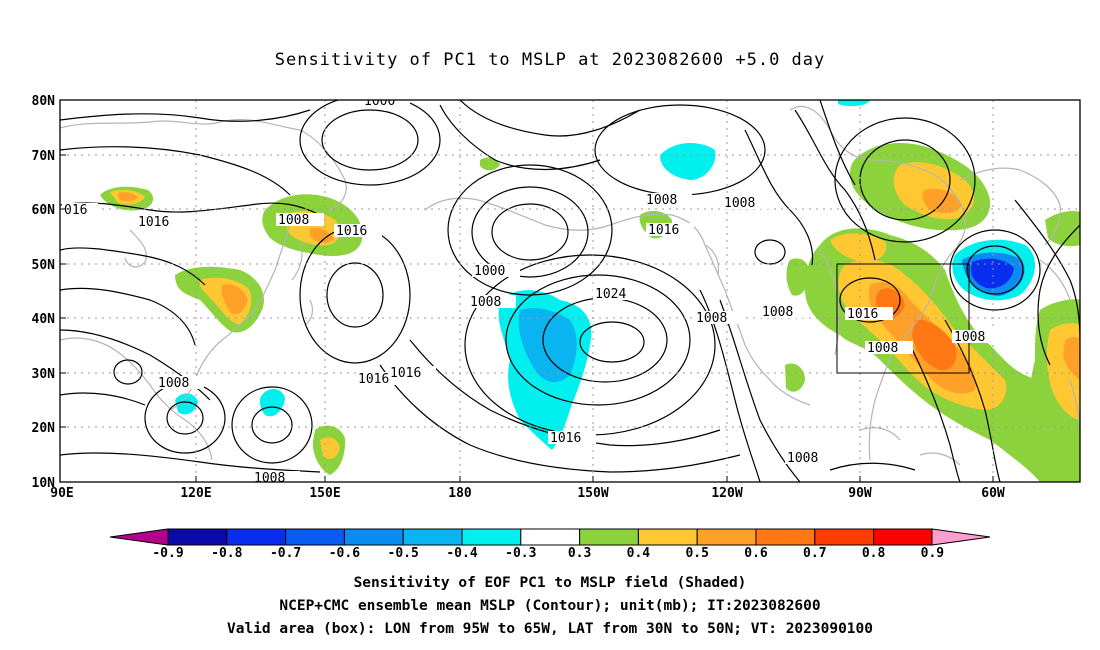 The width and height of the screenshot is (1100, 650). Describe the element at coordinates (461, 553) in the screenshot. I see `colorbar-tick-label: -0.4` at that location.